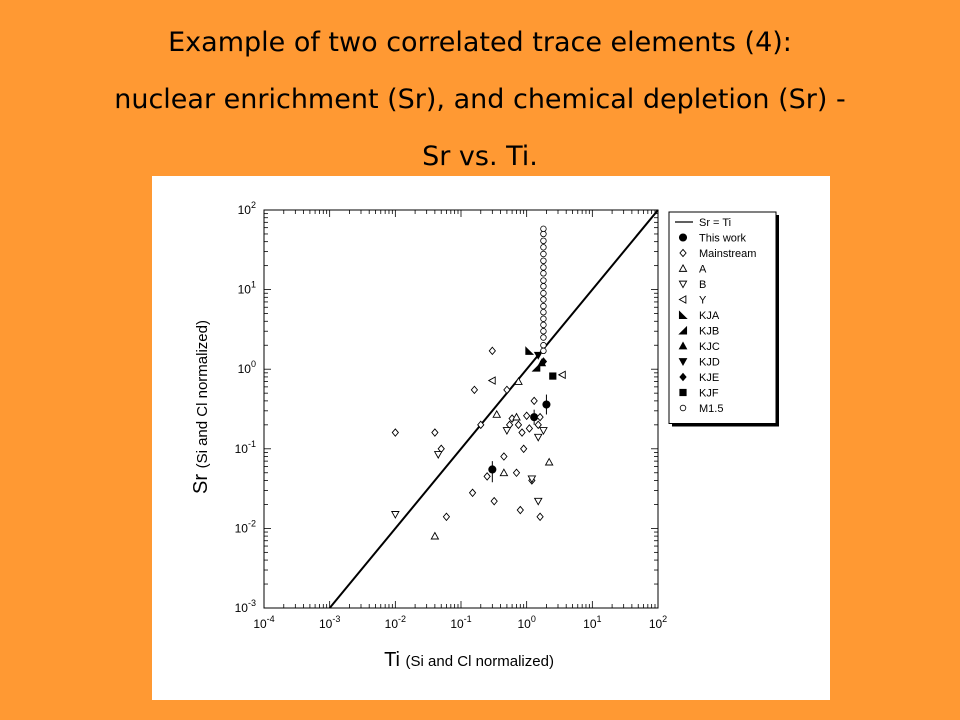 This screenshot has width=960, height=720. What do you see at coordinates (709, 316) in the screenshot?
I see `legend-label-kja: KJA` at bounding box center [709, 316].